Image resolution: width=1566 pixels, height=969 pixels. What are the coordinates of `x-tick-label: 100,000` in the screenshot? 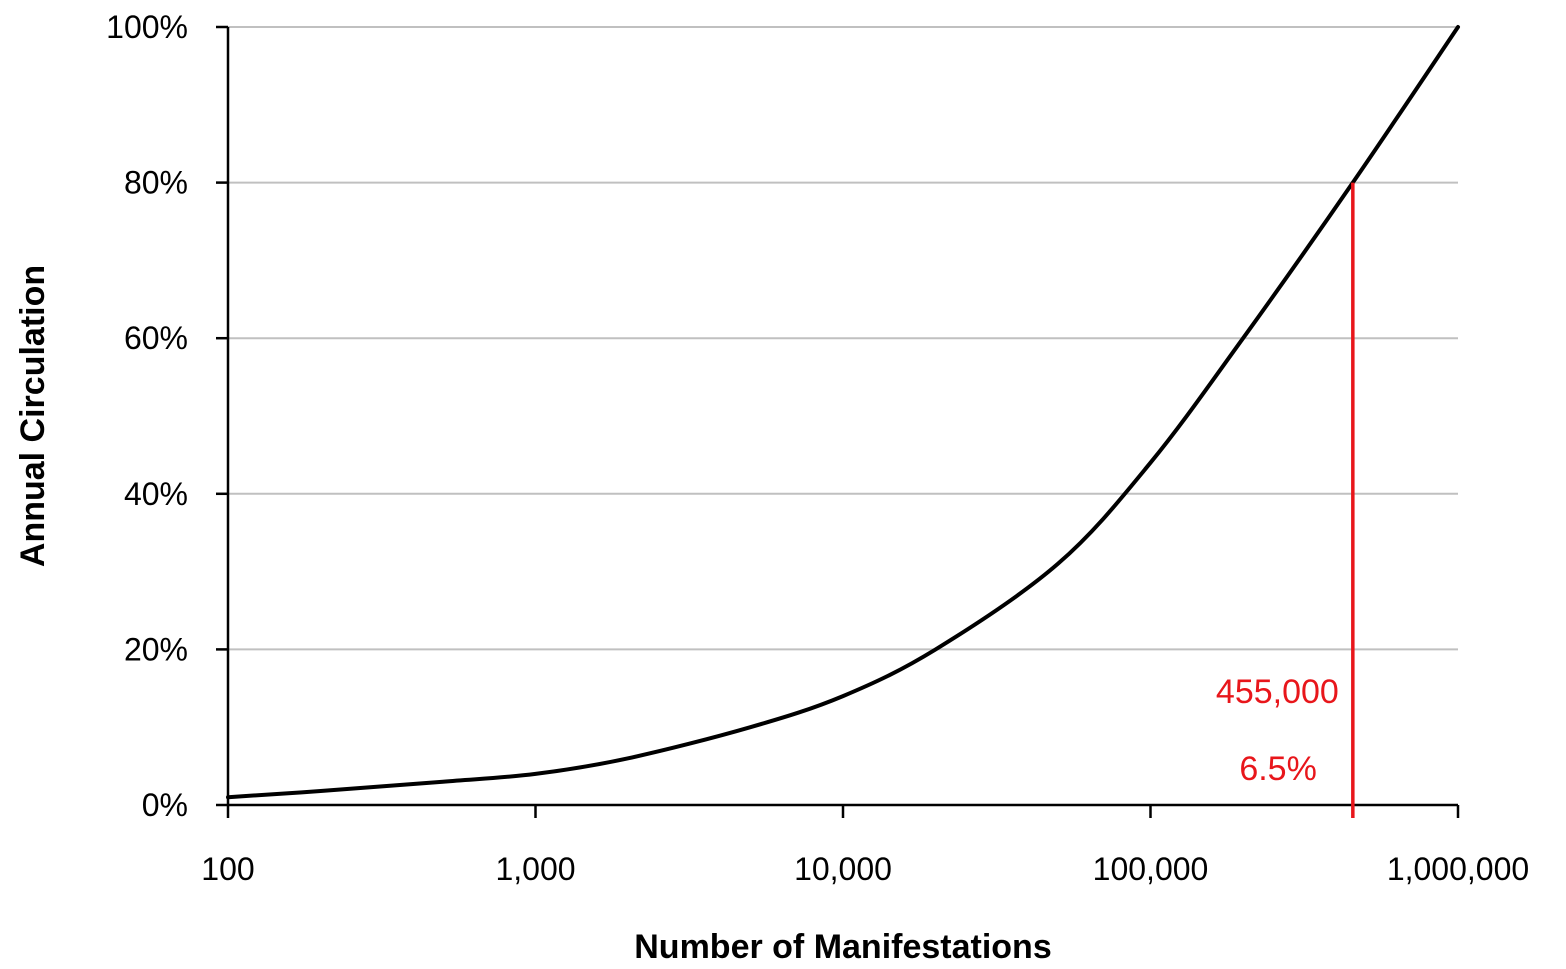 It's located at (1151, 869).